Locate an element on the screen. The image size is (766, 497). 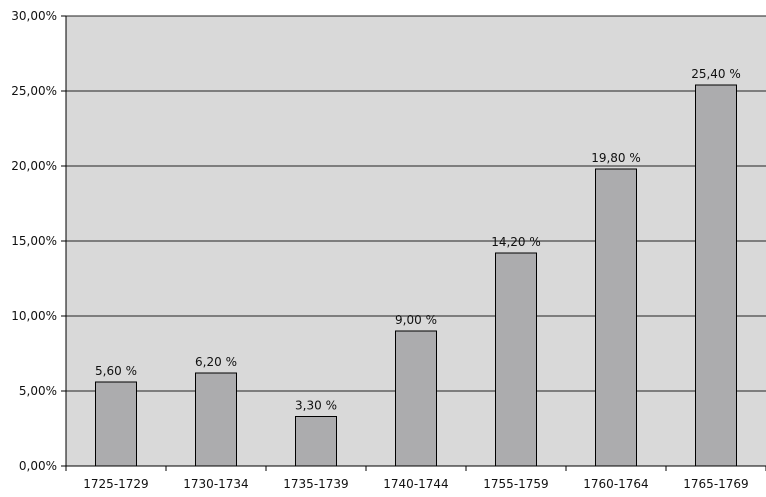
data-label: 25,40 % is located at coordinates (716, 74).